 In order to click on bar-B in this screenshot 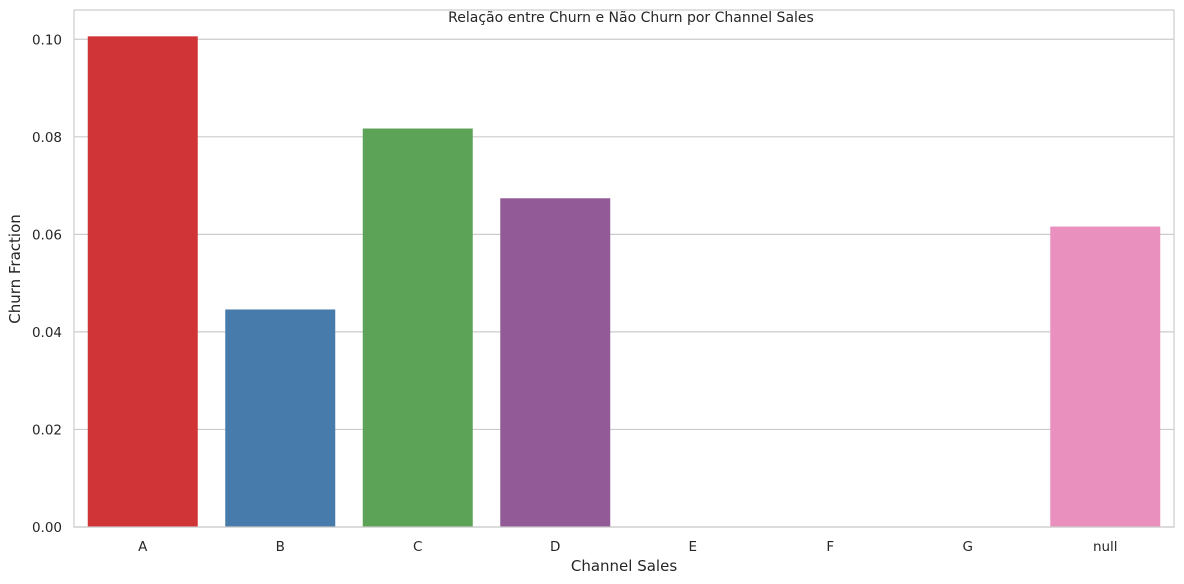, I will do `click(280, 418)`.